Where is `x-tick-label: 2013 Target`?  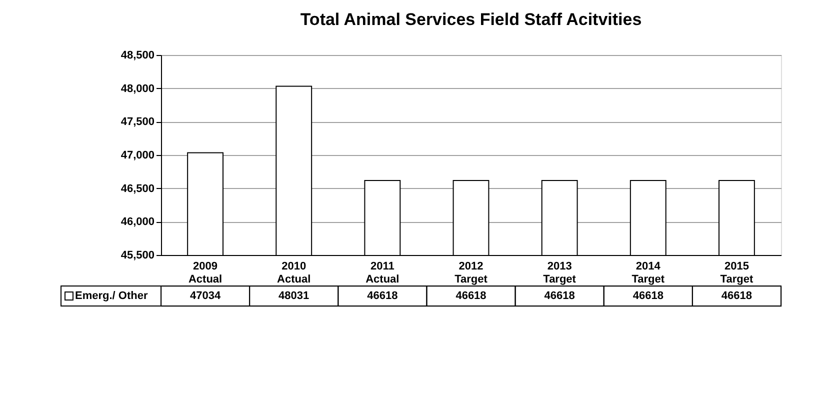
x-tick-label: 2013 Target is located at coordinates (559, 273).